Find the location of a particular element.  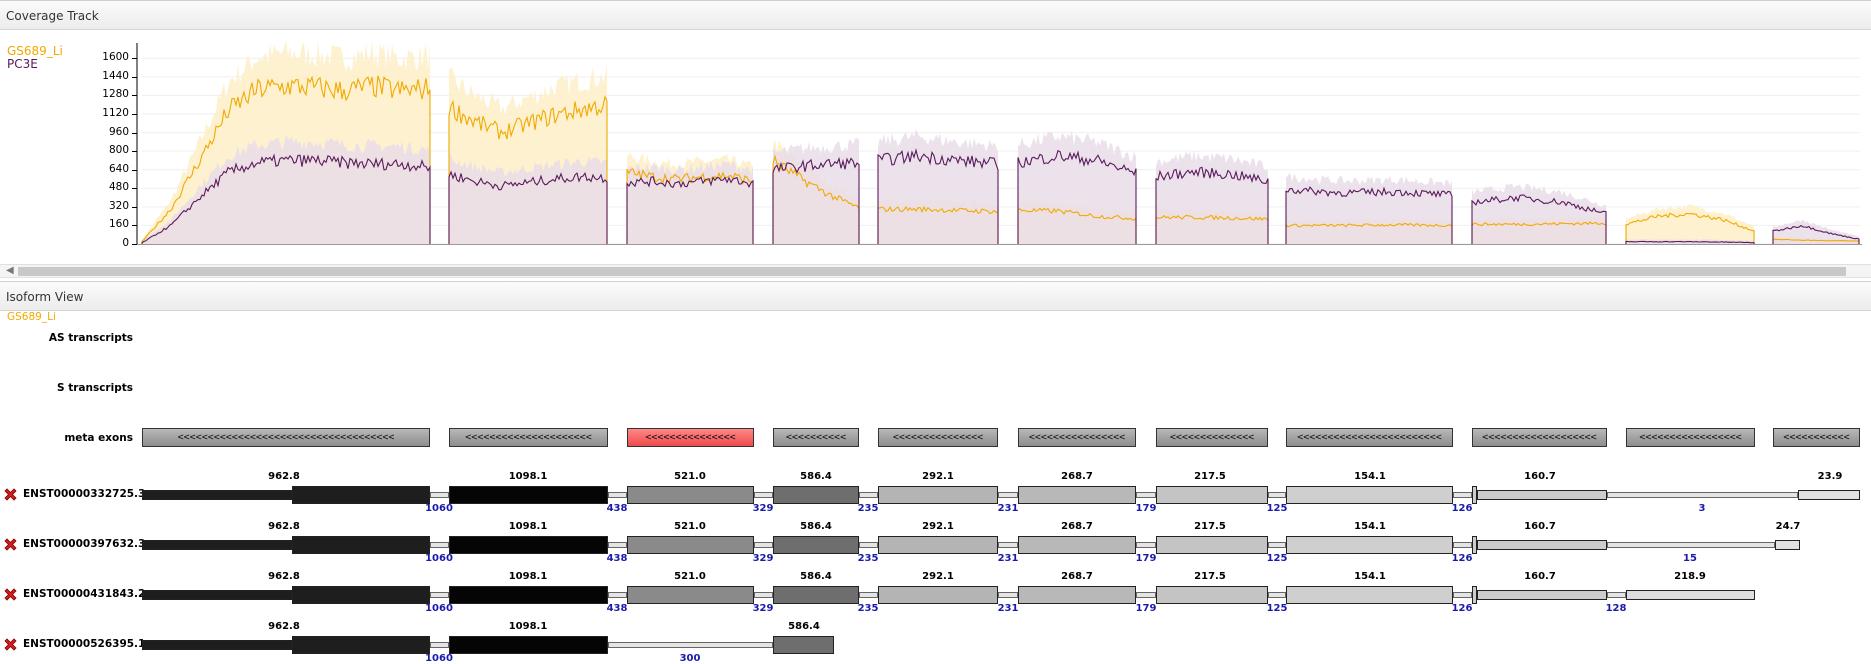

meta-exon-5: <<<<<<<<<<<<<<< is located at coordinates (938, 437).